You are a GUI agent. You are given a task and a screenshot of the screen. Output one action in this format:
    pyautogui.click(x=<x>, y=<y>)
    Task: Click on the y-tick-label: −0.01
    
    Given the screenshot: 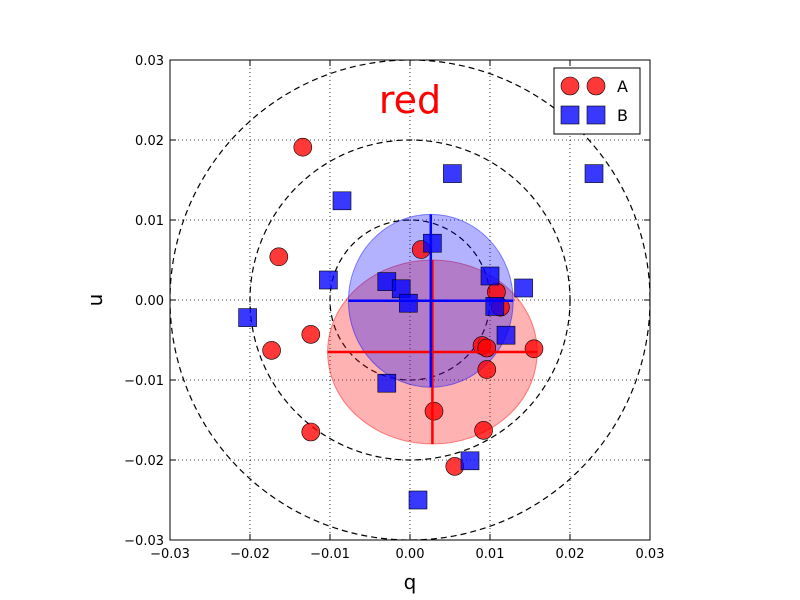 What is the action you would take?
    pyautogui.click(x=144, y=381)
    